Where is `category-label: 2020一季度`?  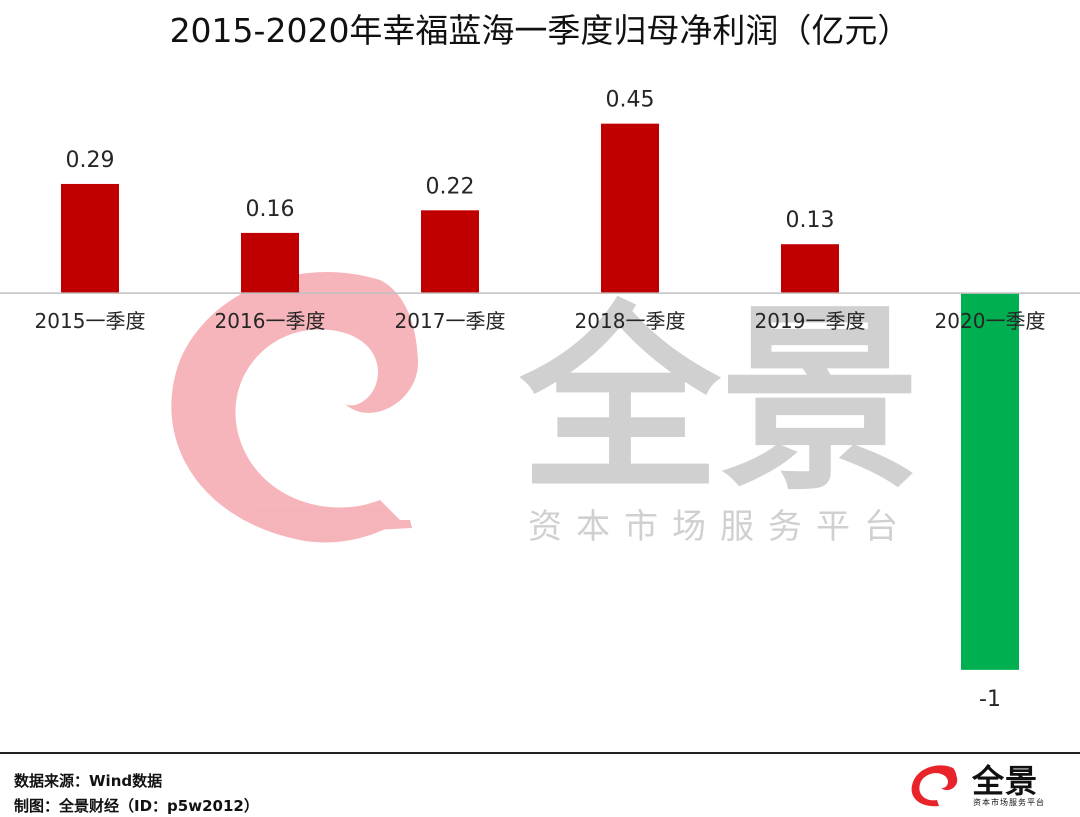
category-label: 2020一季度 is located at coordinates (990, 321).